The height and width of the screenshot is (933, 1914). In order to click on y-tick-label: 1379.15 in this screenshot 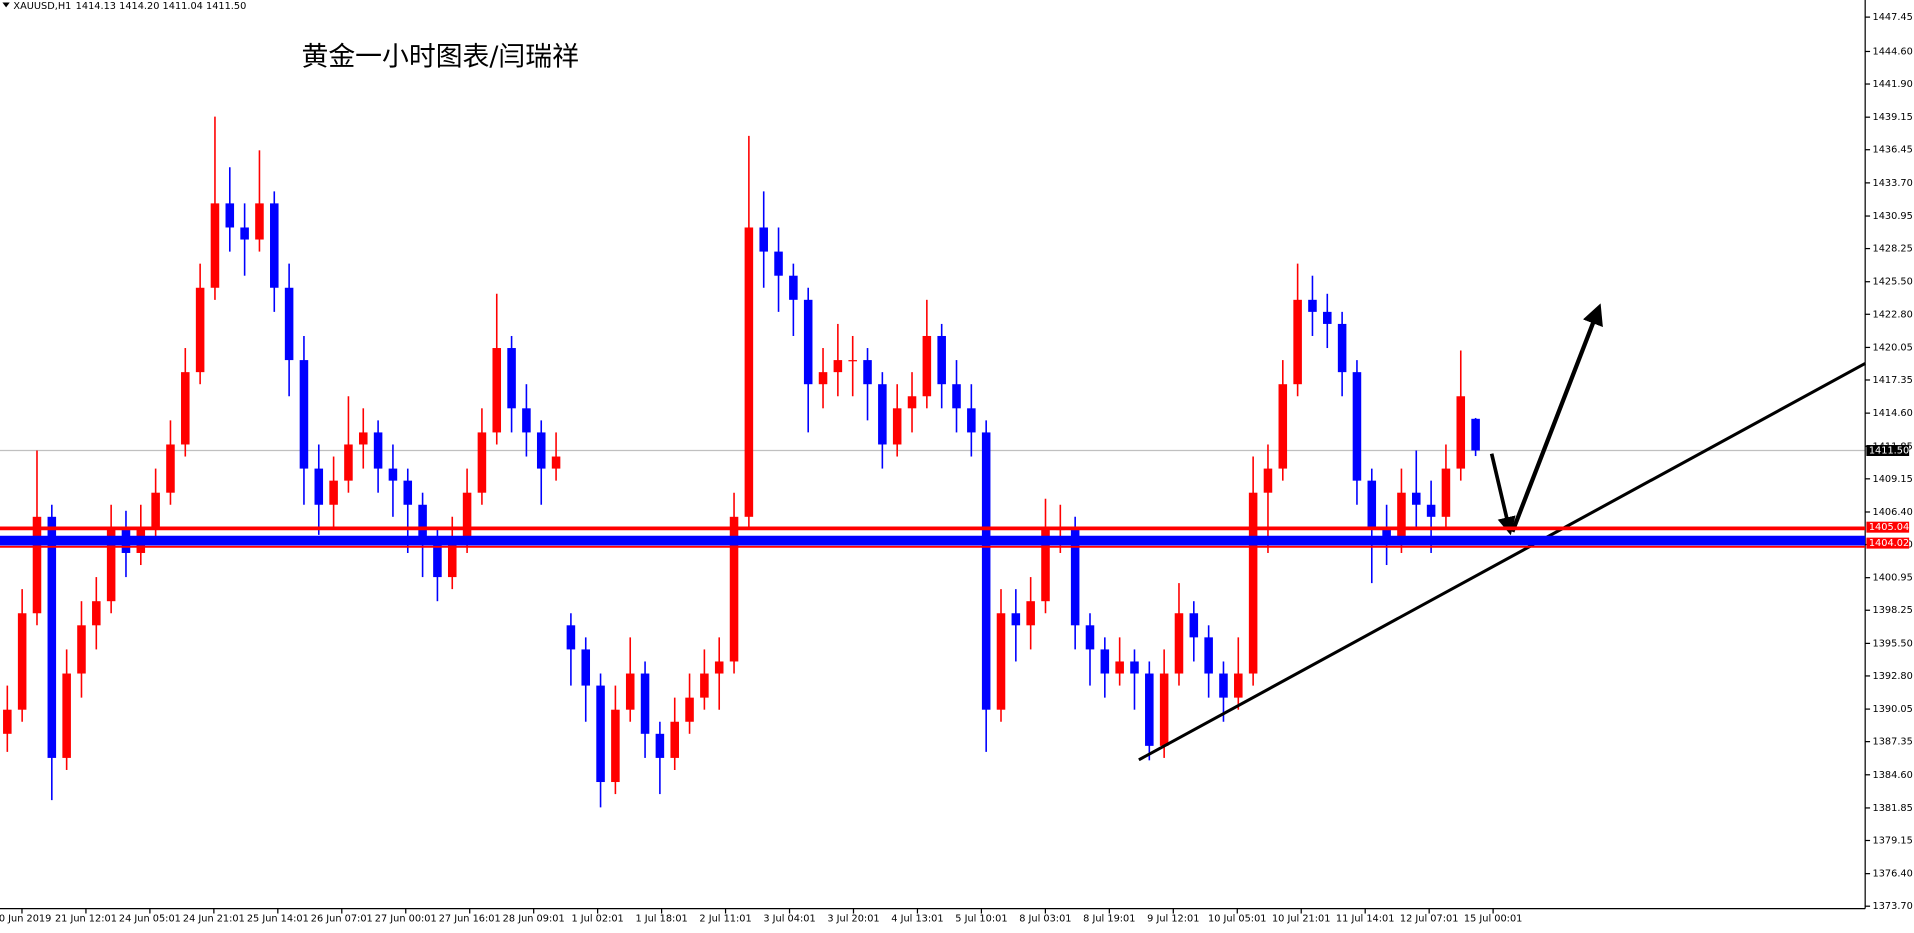, I will do `click(1892, 840)`.